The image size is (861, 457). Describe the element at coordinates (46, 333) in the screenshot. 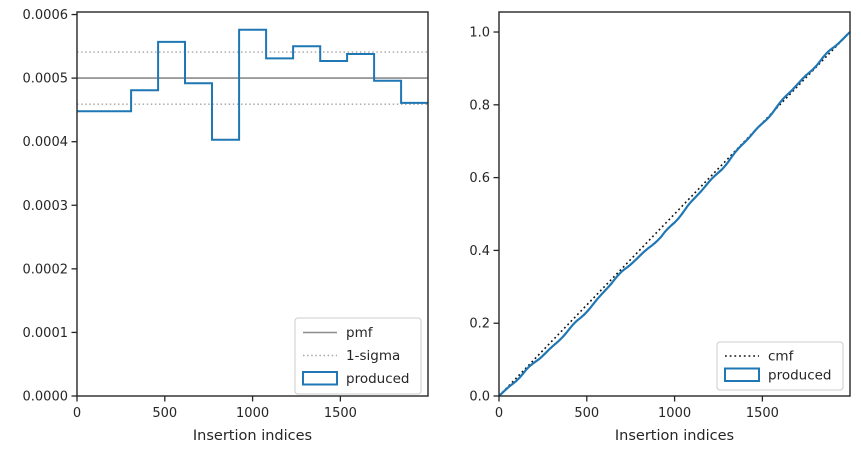

I see `y-tick-label: 0.0001` at that location.